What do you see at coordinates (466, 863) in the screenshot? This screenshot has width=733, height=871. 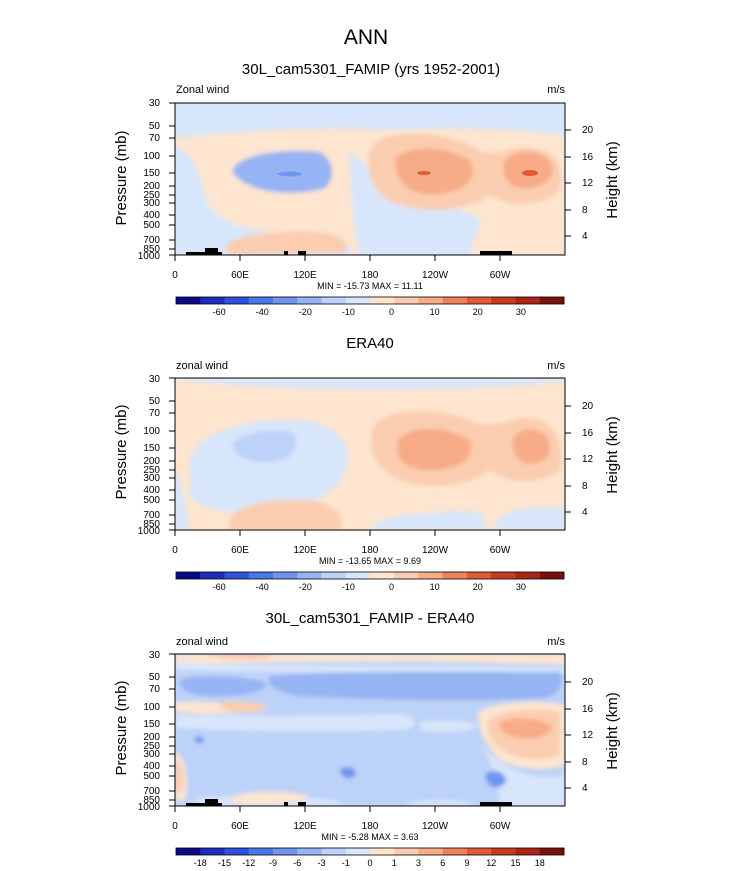 I see `colorbar-label: 9` at bounding box center [466, 863].